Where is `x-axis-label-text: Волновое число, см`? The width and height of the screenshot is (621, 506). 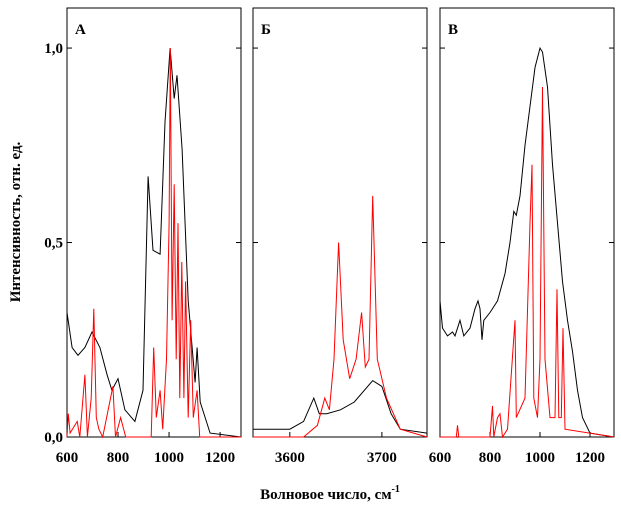
x-axis-label-text: Волновое число, см is located at coordinates (325, 495).